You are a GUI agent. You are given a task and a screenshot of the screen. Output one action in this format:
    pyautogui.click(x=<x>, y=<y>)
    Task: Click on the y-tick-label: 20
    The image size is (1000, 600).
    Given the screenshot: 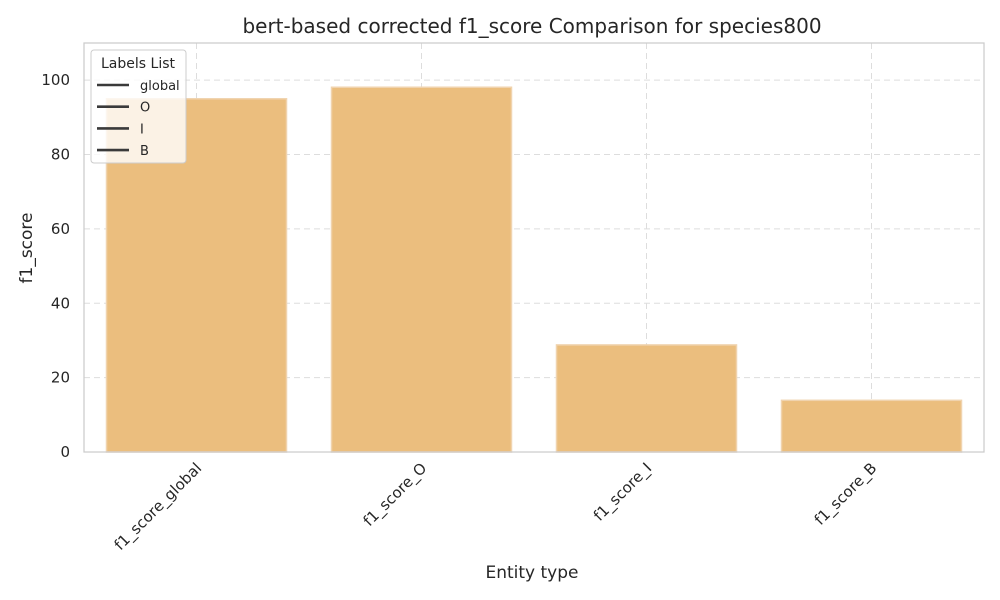 What is the action you would take?
    pyautogui.click(x=60, y=378)
    